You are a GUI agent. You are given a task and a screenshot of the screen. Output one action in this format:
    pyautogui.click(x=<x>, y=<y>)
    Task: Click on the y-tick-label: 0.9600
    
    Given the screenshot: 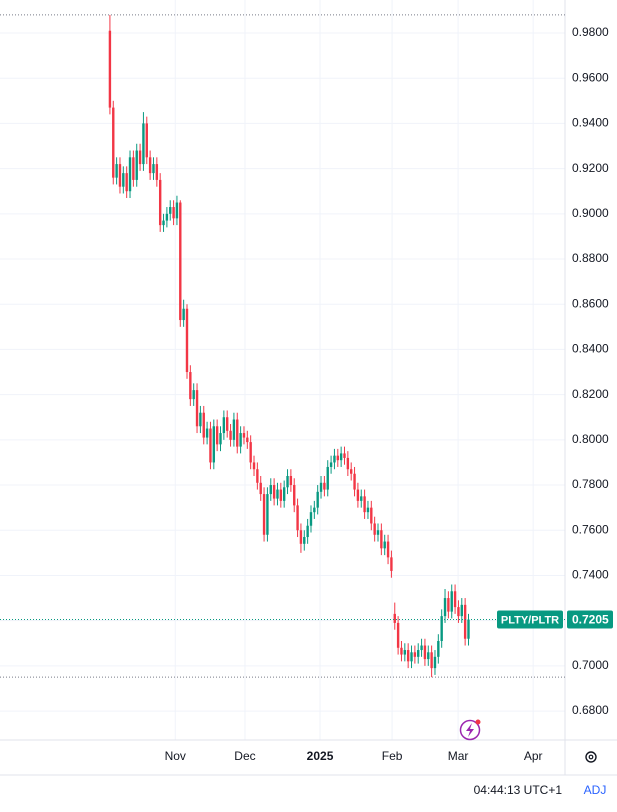 What is the action you would take?
    pyautogui.click(x=590, y=77)
    